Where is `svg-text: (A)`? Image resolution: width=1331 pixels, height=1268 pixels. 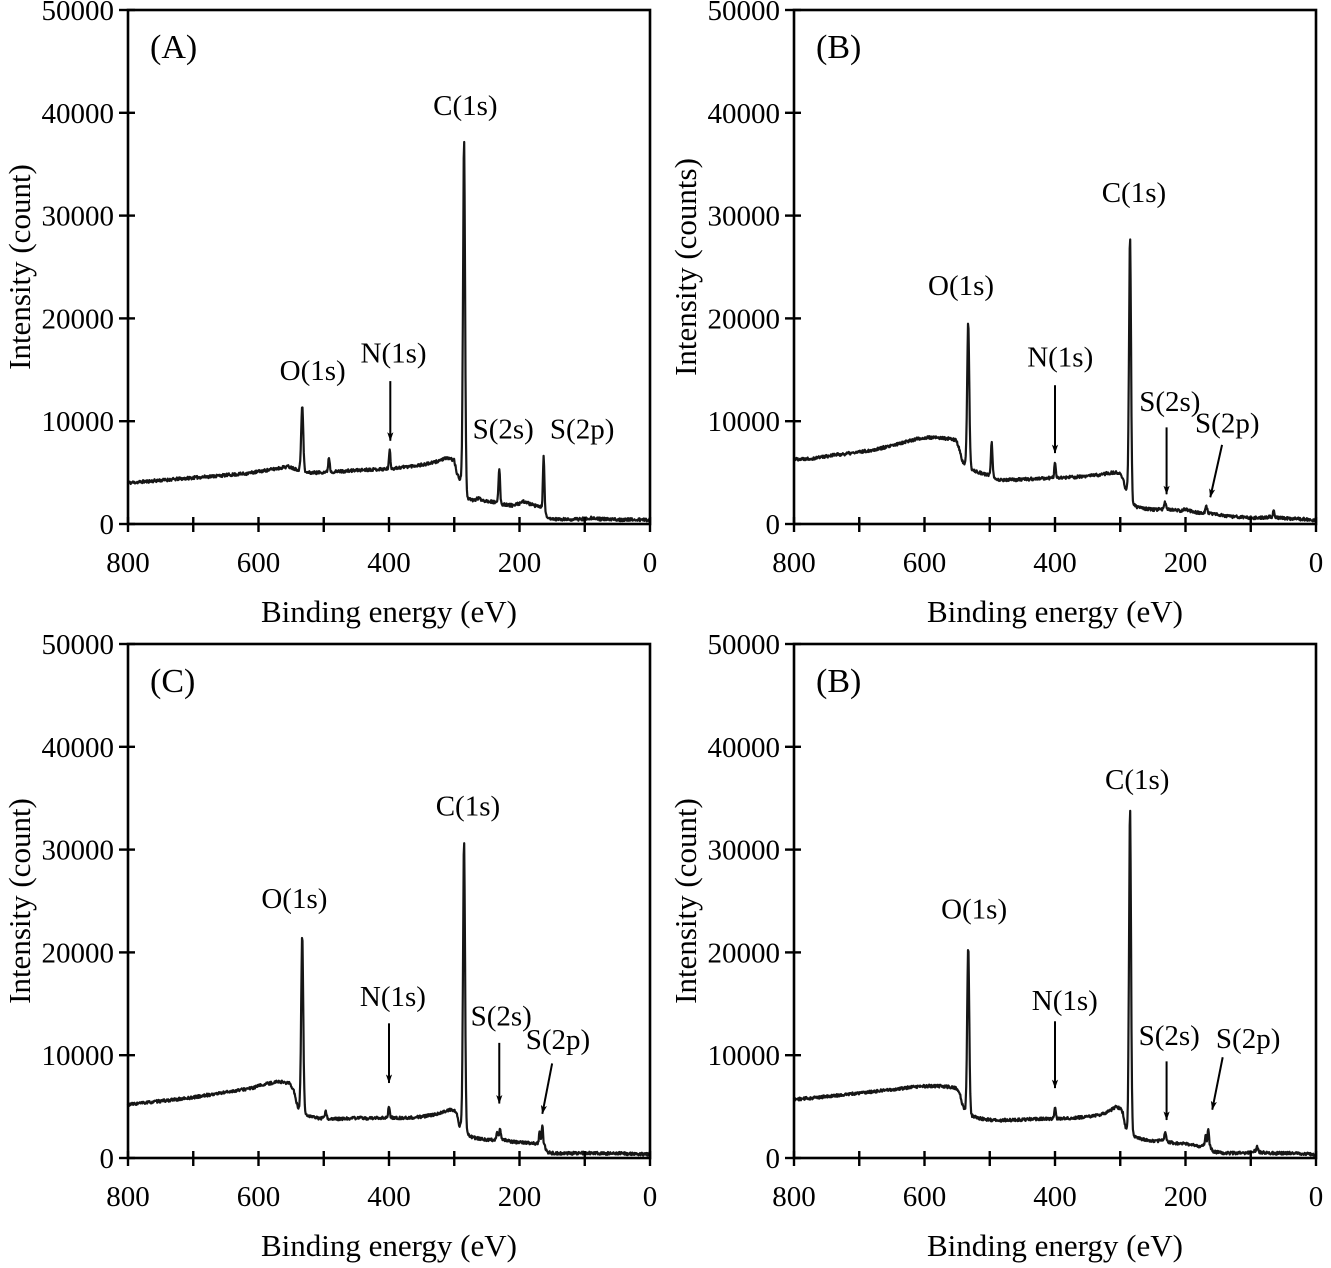 svg-text: (A) is located at coordinates (173, 47).